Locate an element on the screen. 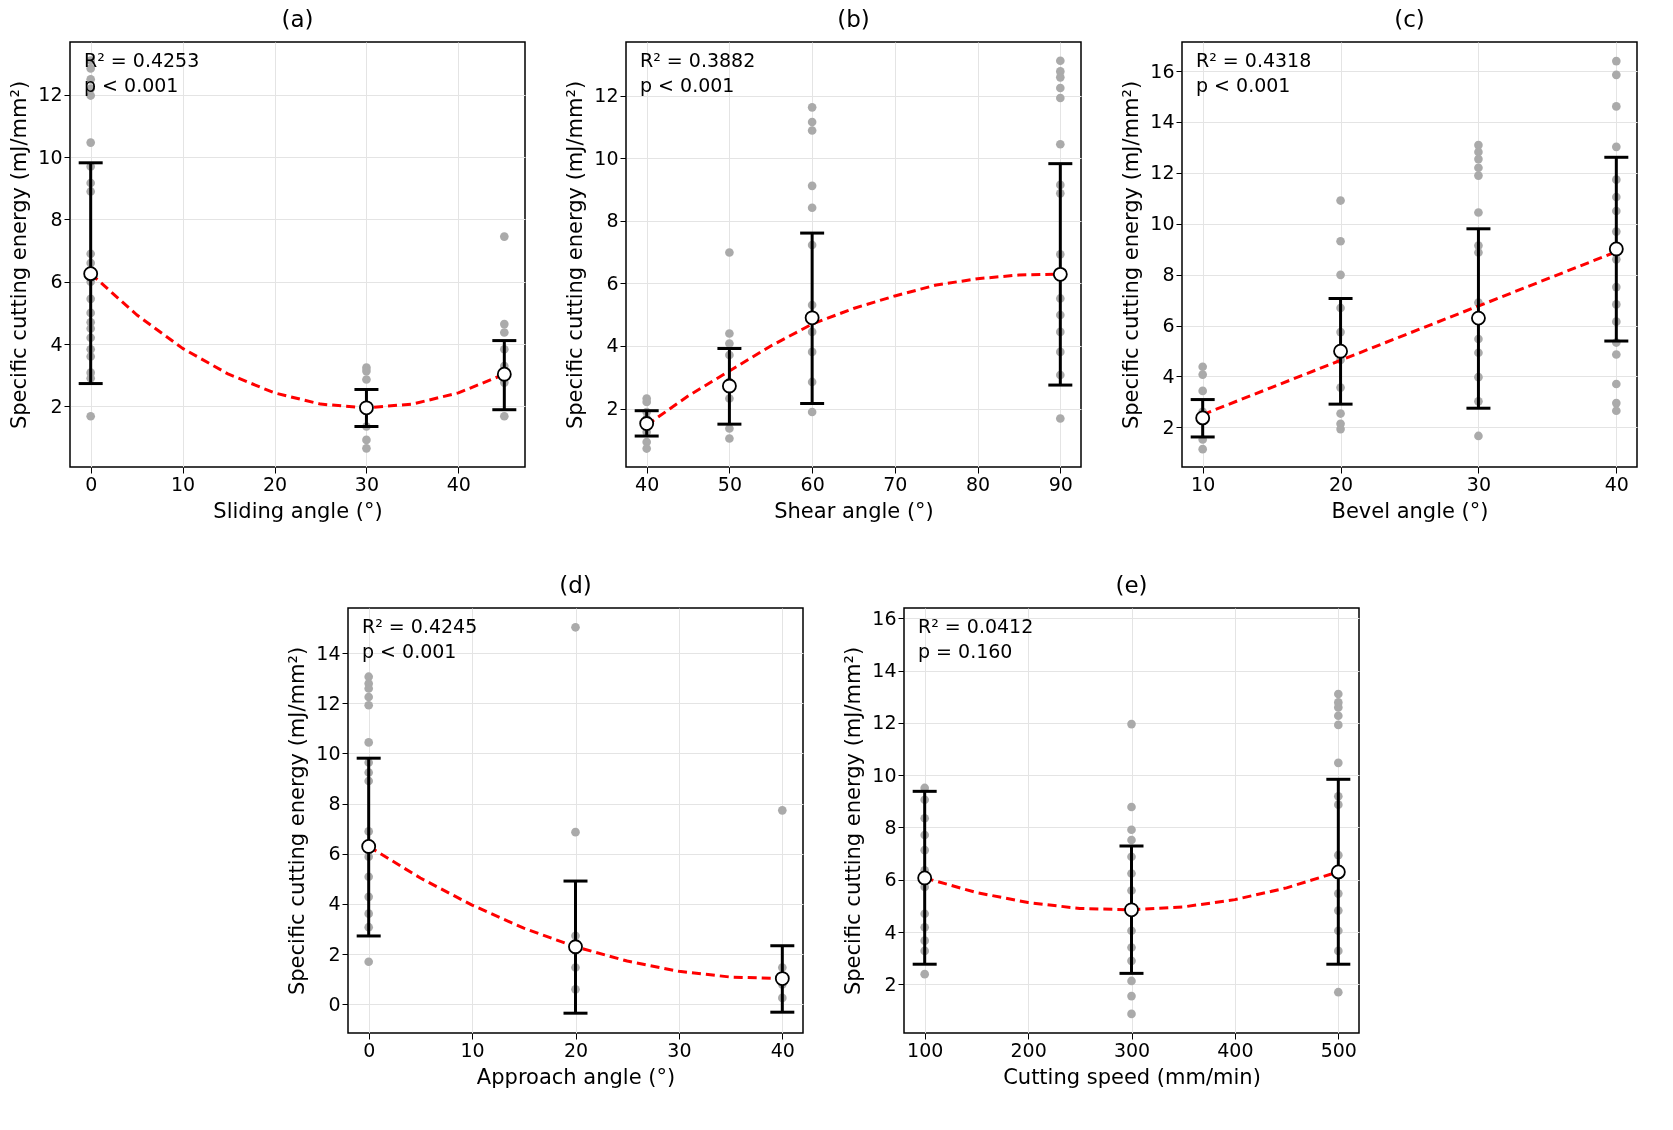 The height and width of the screenshot is (1130, 1673). annotation: R² = 0.3882 is located at coordinates (697, 60).